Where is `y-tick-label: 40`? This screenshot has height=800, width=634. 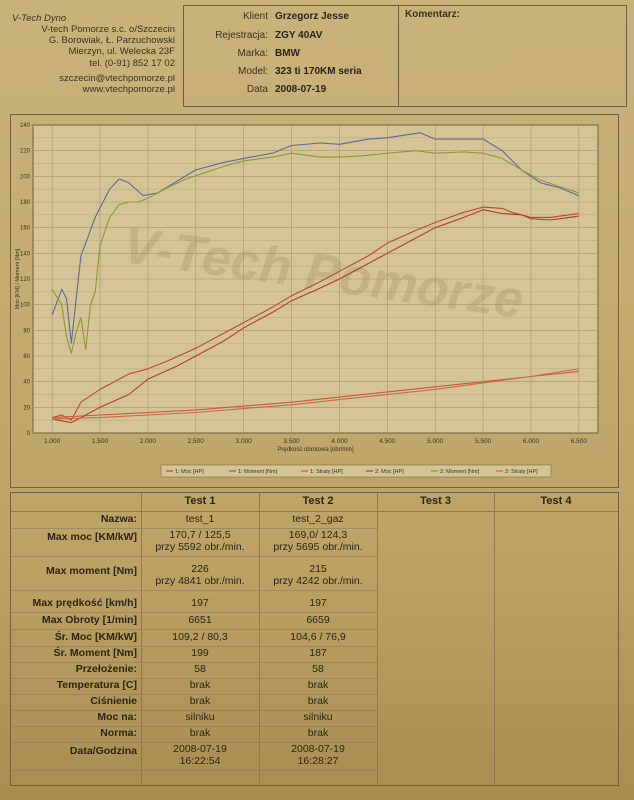 y-tick-label: 40 is located at coordinates (26, 383).